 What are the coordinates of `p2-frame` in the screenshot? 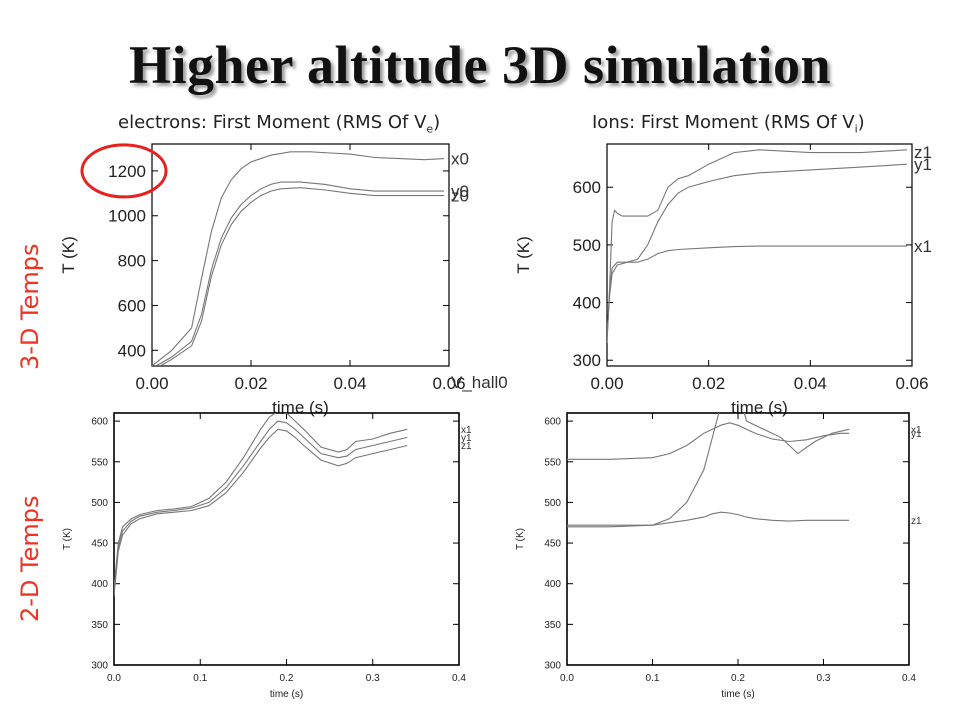 It's located at (759, 255).